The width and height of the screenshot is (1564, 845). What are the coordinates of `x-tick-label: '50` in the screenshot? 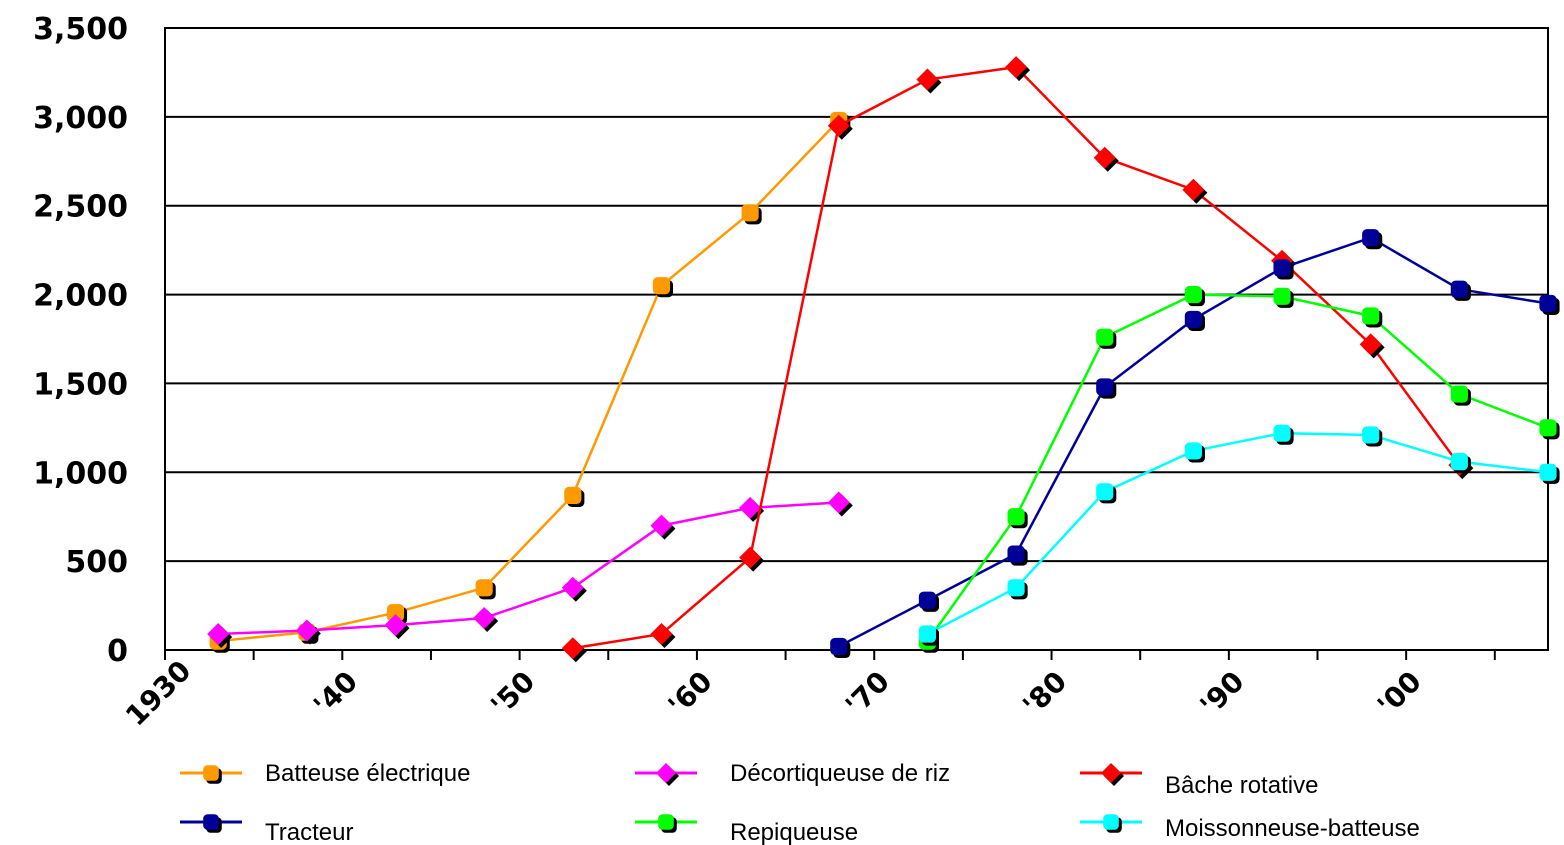 It's located at (512, 693).